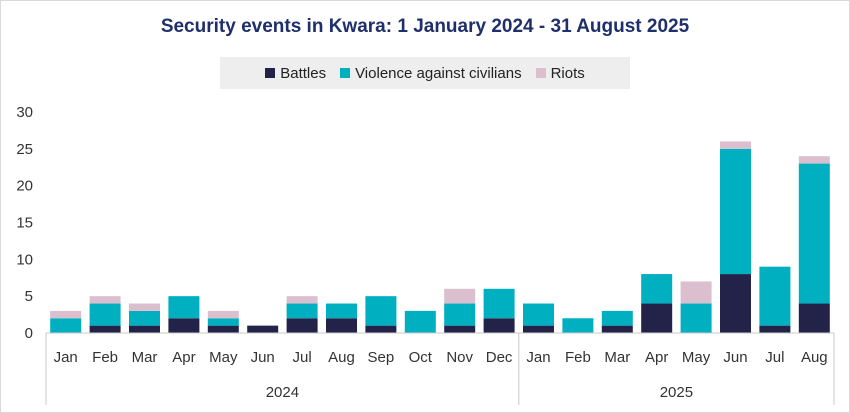 The width and height of the screenshot is (850, 413). I want to click on legend-item-violence: Violence against civilians, so click(431, 73).